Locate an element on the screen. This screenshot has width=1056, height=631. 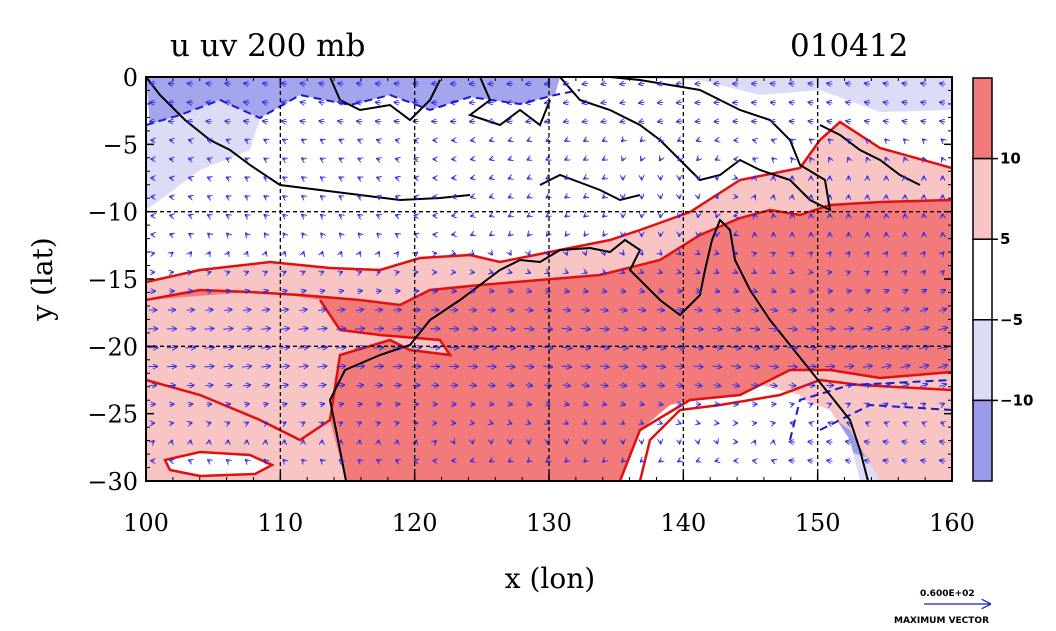
y-axis-label: y (lat) is located at coordinates (42, 279).